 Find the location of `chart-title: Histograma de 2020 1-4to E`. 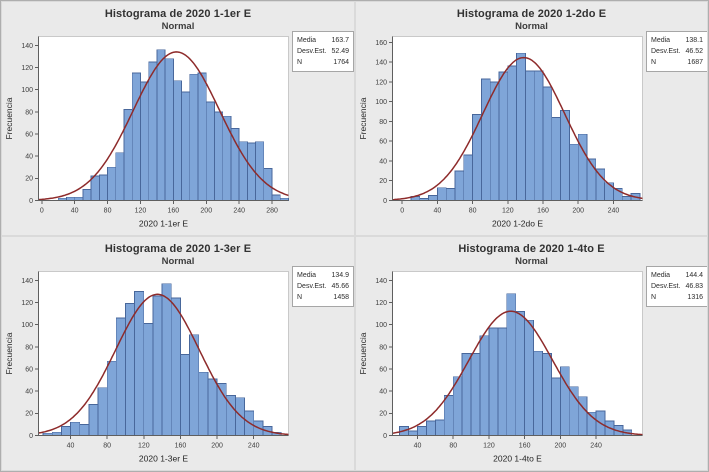

chart-title: Histograma de 2020 1-4to E is located at coordinates (531, 249).